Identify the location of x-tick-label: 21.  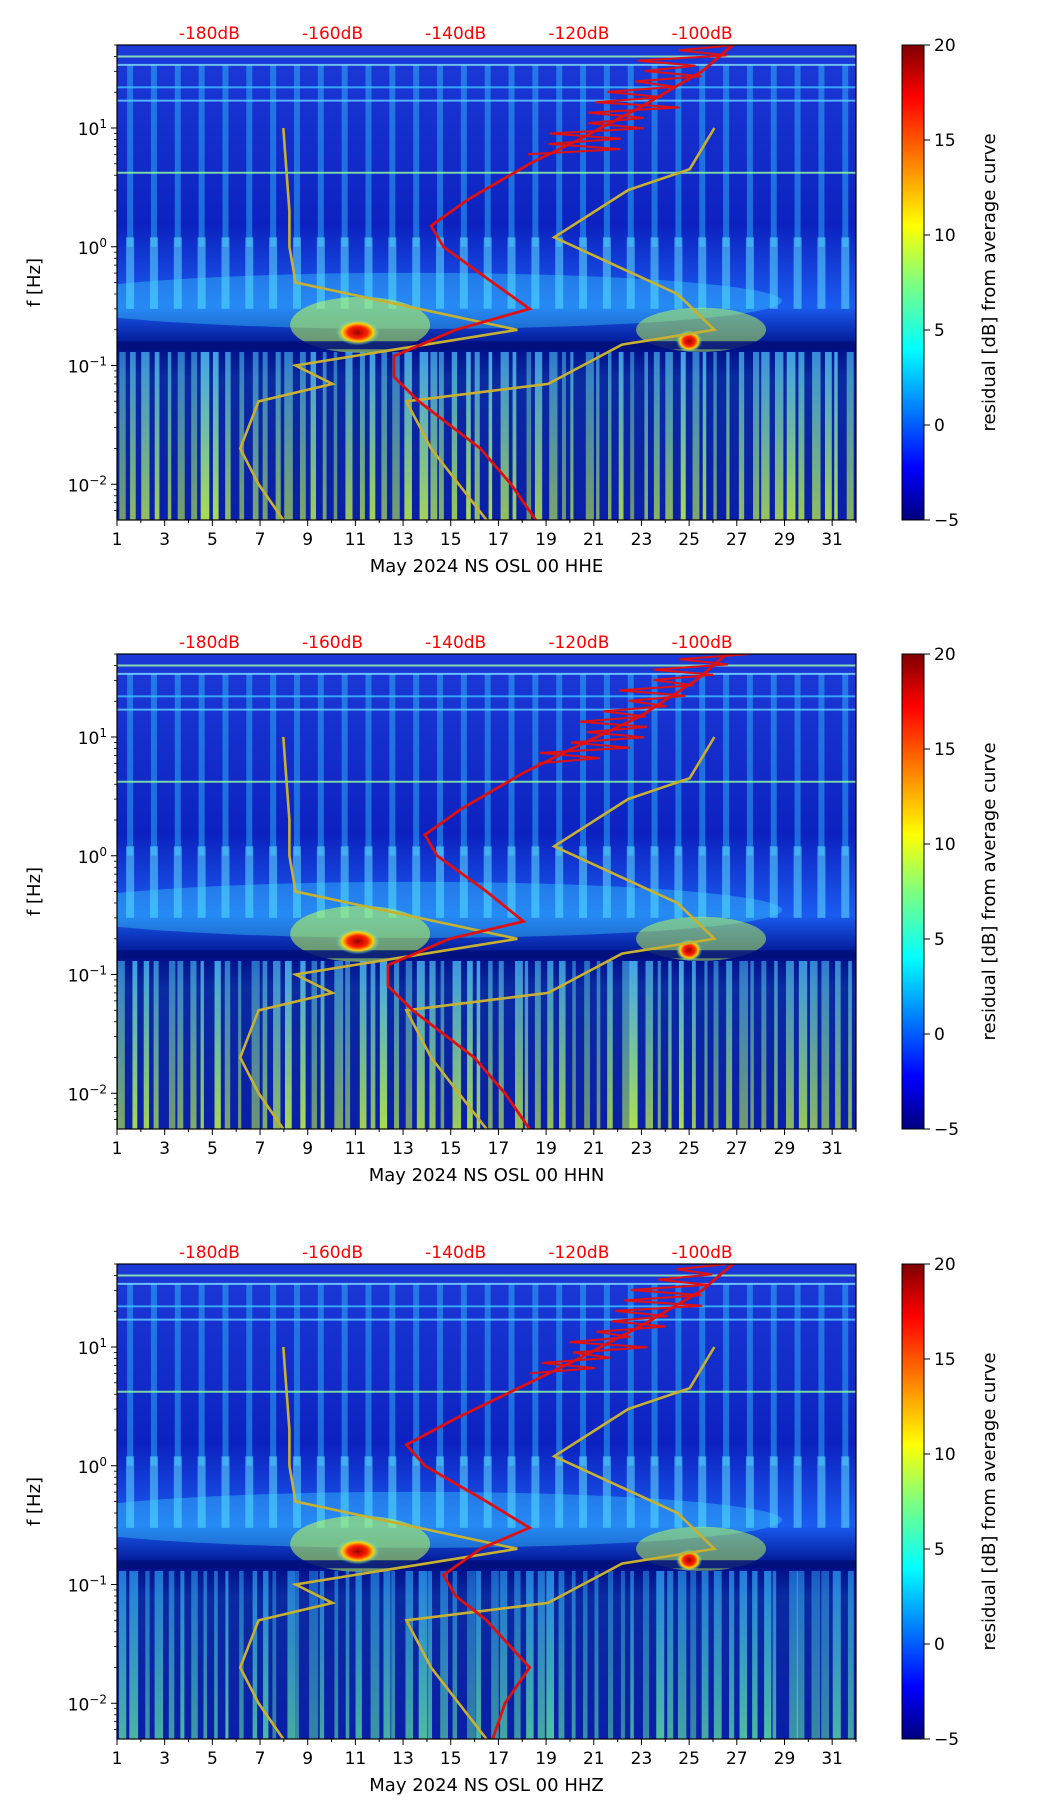
(594, 1149).